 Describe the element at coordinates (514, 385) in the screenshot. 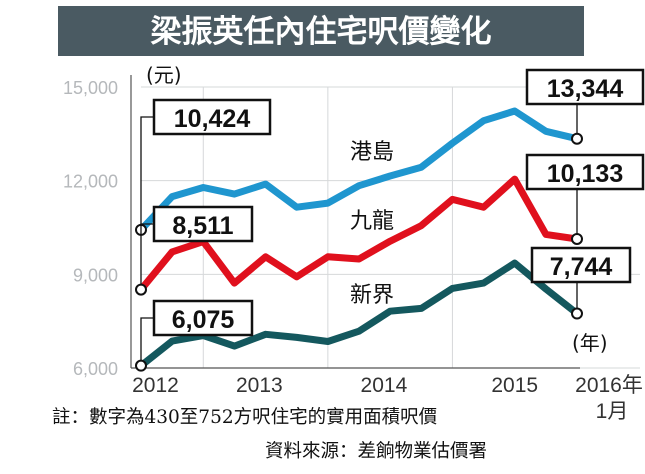

I see `x-tick-label: 2015` at that location.